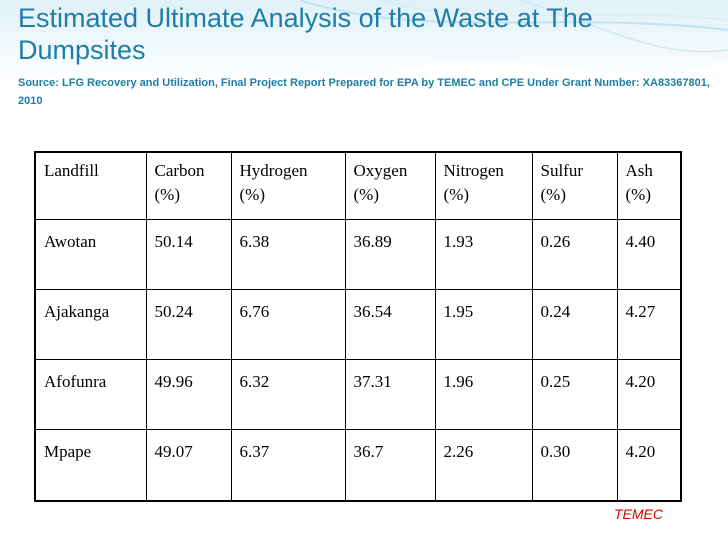  What do you see at coordinates (574, 254) in the screenshot?
I see `table-cell: 0.26` at bounding box center [574, 254].